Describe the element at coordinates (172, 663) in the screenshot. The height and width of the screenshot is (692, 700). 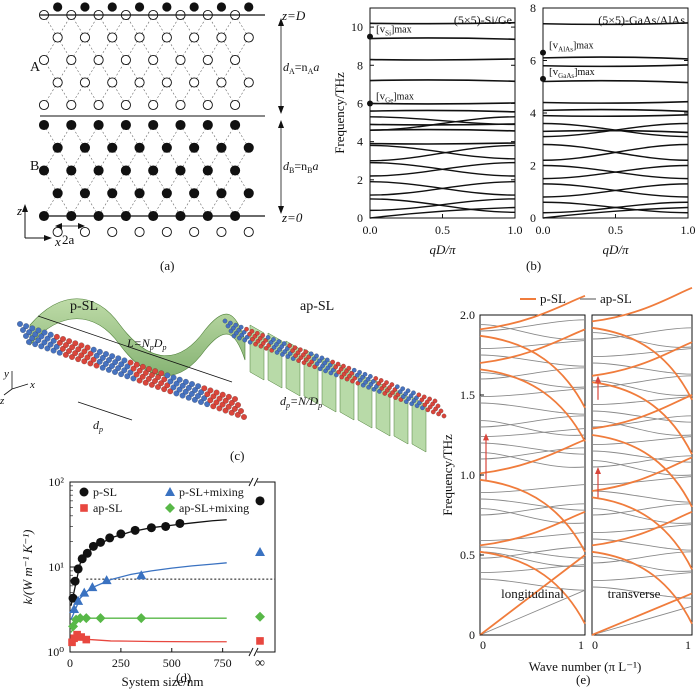
I see `x-tick-label: 500` at that location.